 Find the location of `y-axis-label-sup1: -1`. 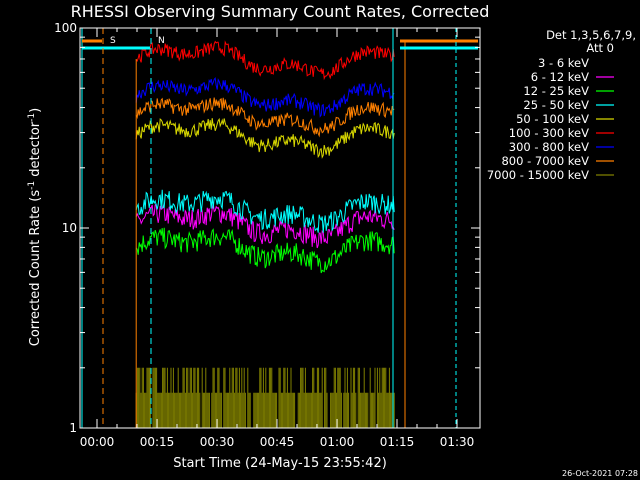

y-axis-label-sup1: -1 is located at coordinates (32, 185).